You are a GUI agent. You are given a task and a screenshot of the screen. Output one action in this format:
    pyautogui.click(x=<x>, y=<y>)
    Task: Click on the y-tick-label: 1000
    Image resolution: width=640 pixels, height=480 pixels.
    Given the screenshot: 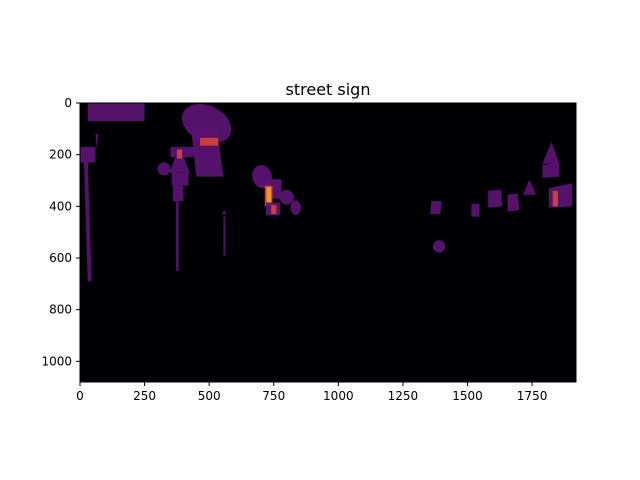 What is the action you would take?
    pyautogui.click(x=56, y=361)
    